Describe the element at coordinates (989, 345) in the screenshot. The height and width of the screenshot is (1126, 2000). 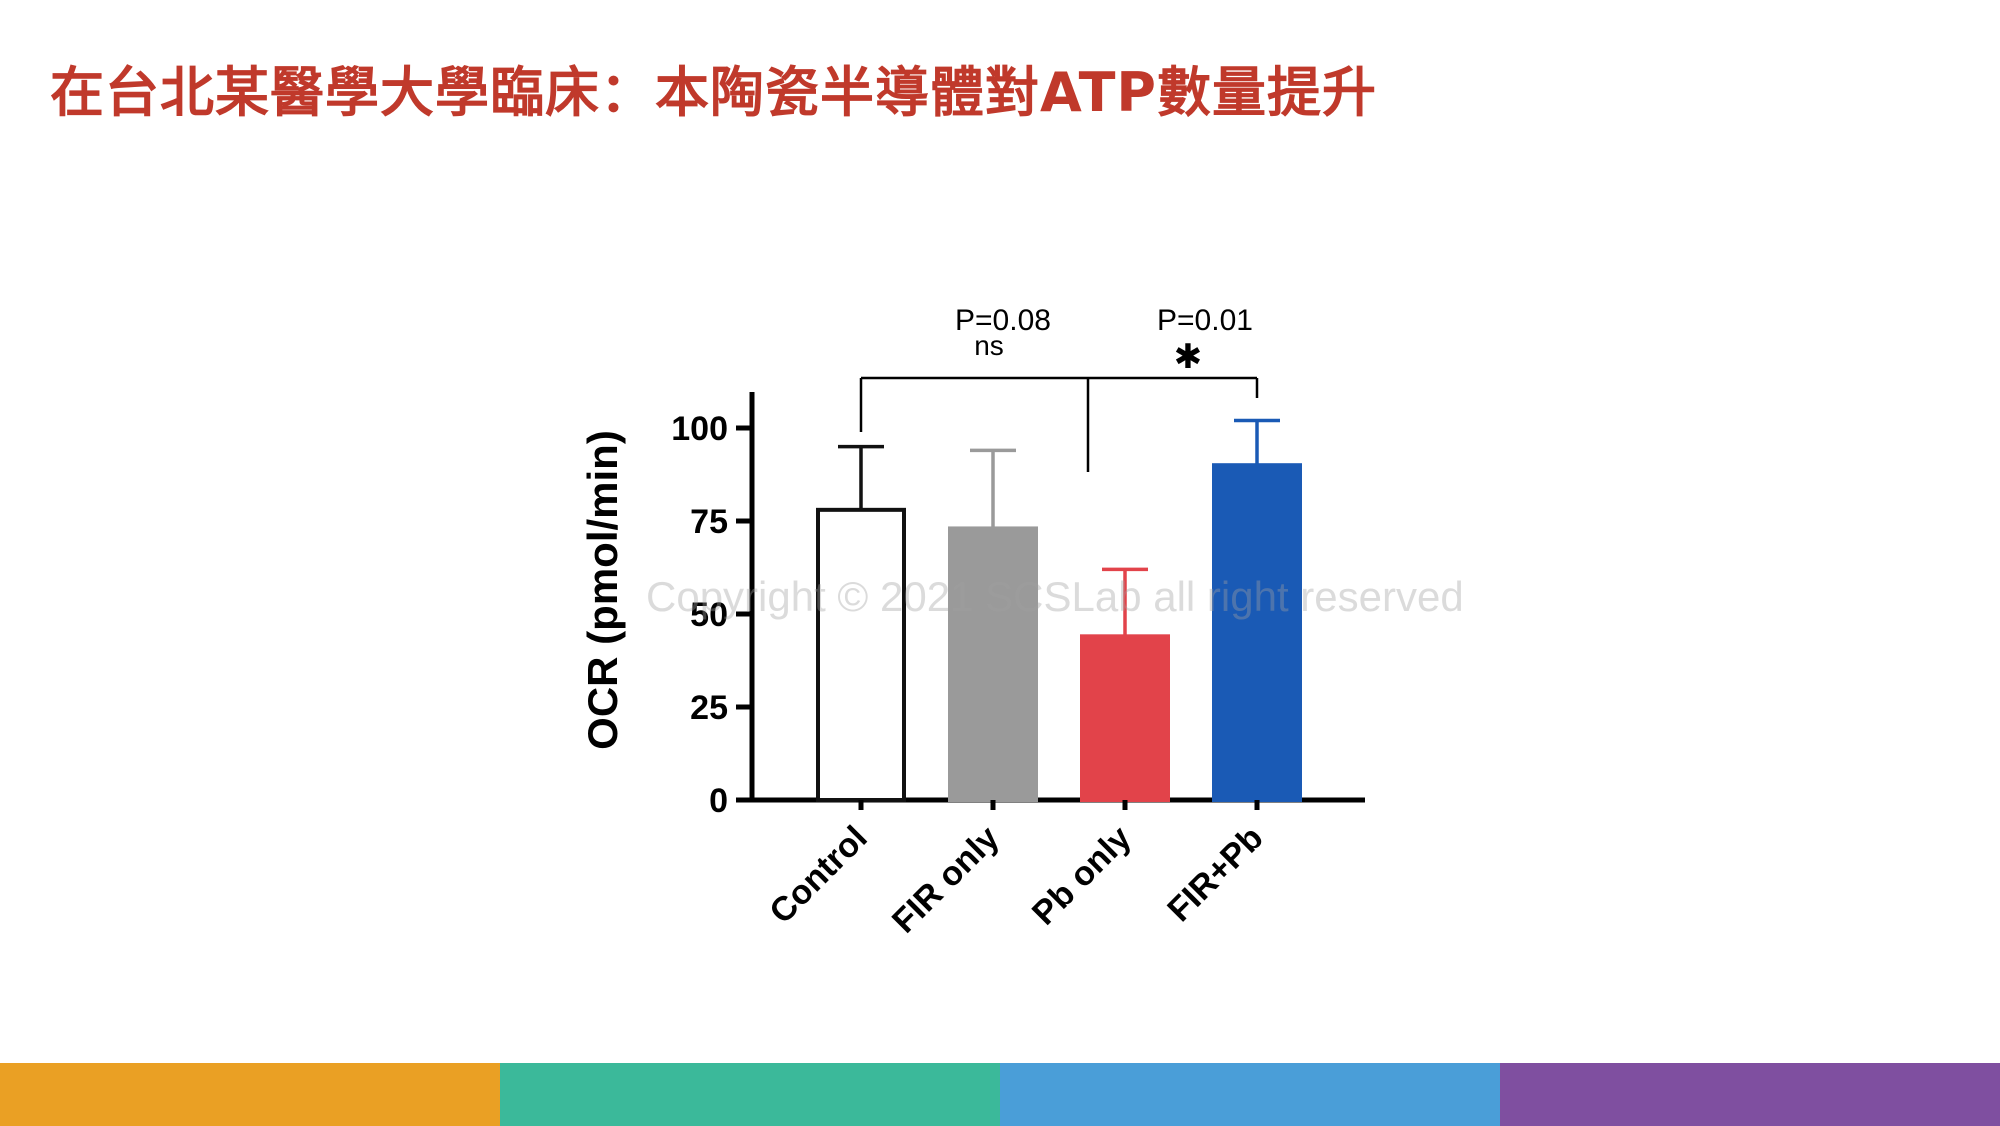
I see `significance-label: ns` at that location.